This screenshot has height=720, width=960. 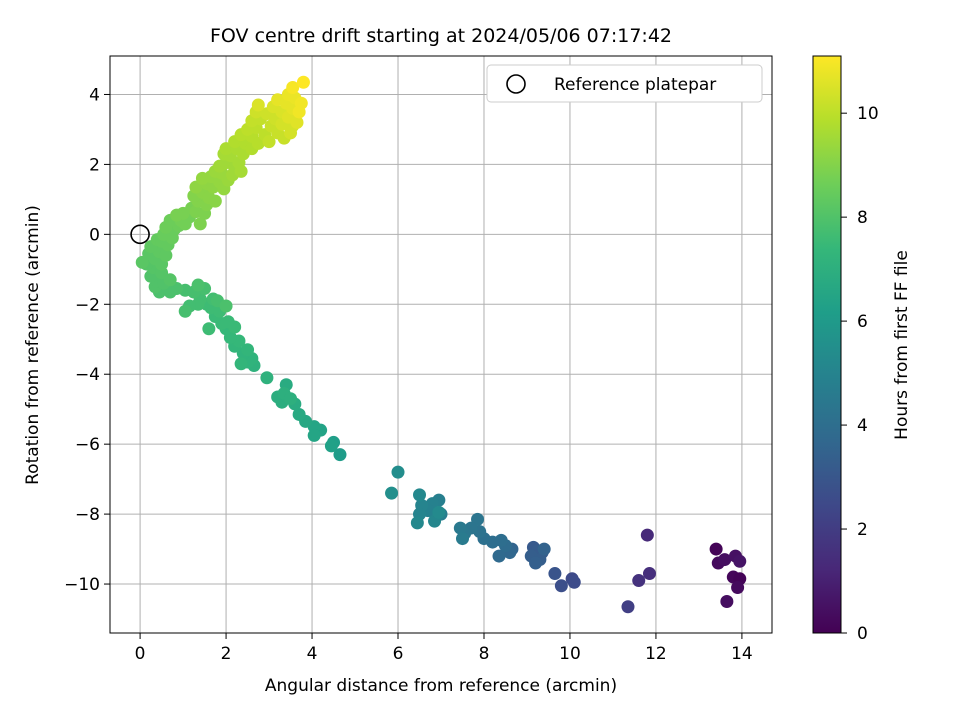 I want to click on x-tick-label: 4, so click(x=312, y=654).